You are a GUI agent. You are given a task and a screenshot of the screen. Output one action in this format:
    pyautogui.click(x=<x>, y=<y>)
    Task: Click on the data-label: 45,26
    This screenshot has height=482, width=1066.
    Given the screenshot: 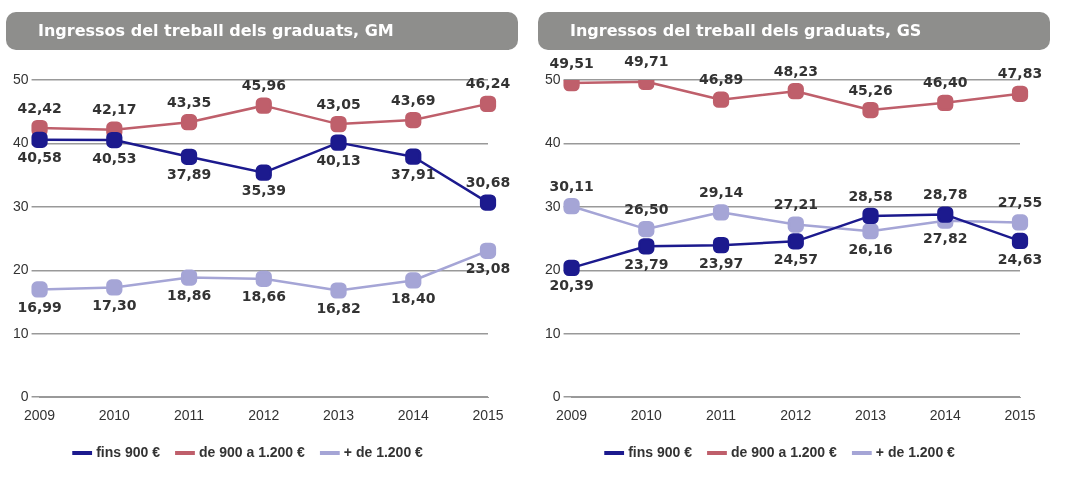 What is the action you would take?
    pyautogui.click(x=870, y=89)
    